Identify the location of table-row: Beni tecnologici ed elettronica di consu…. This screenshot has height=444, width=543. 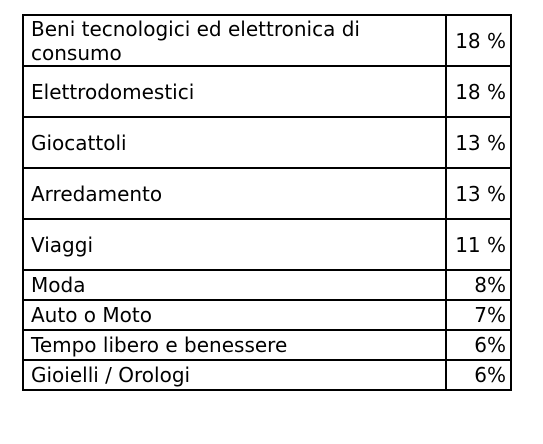
(267, 40).